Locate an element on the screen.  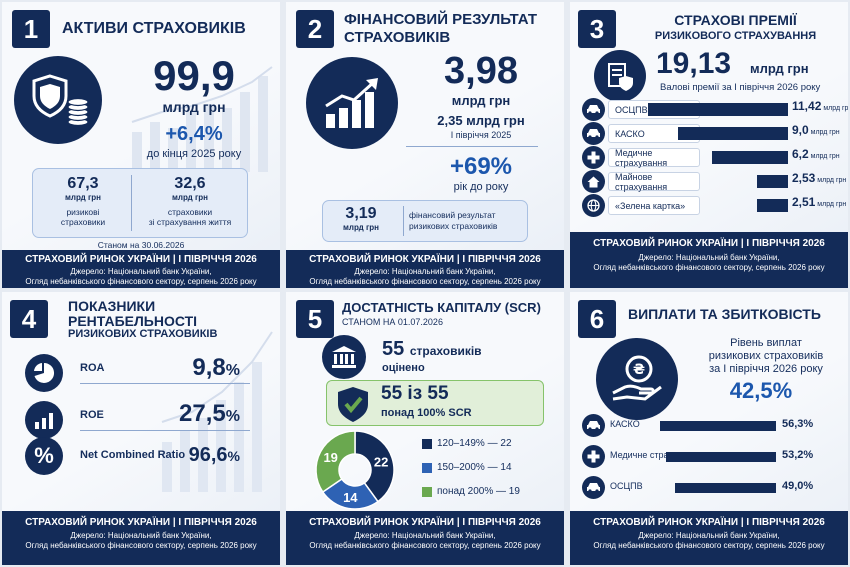
legend-label: 150–200% — 14 is located at coordinates (474, 467).